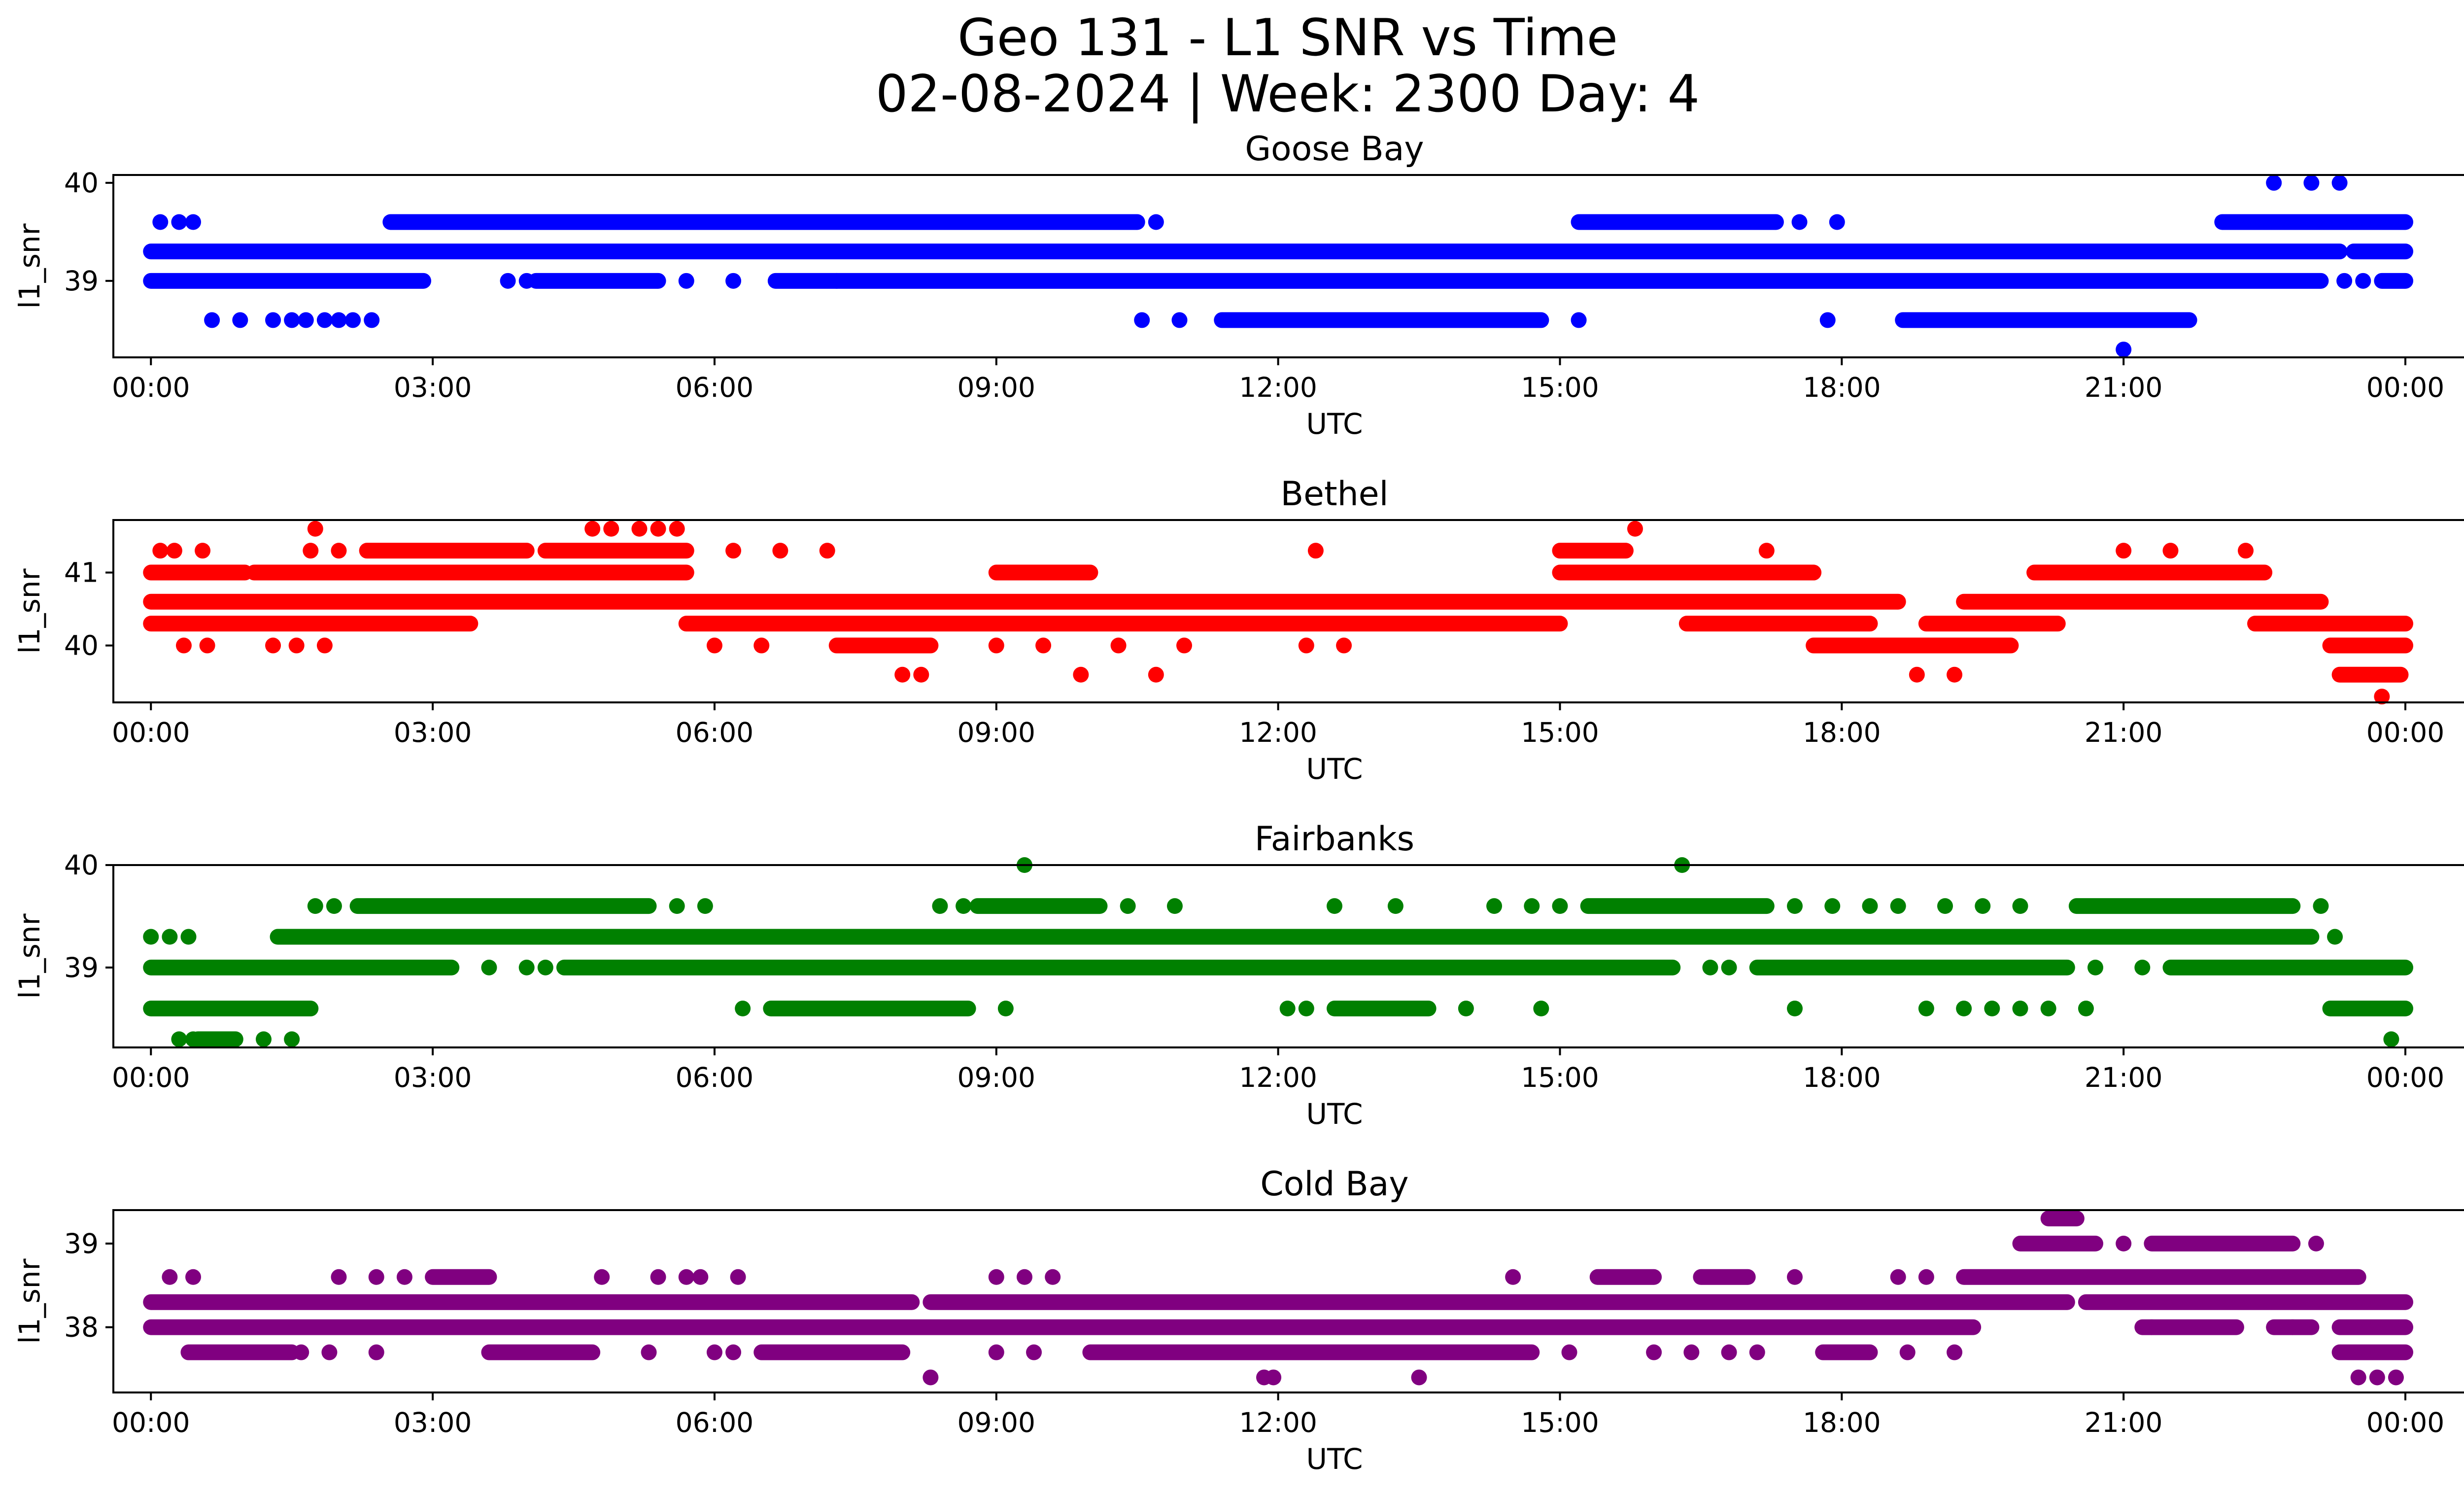  Describe the element at coordinates (81, 1327) in the screenshot. I see `y-tick-label: 38` at that location.